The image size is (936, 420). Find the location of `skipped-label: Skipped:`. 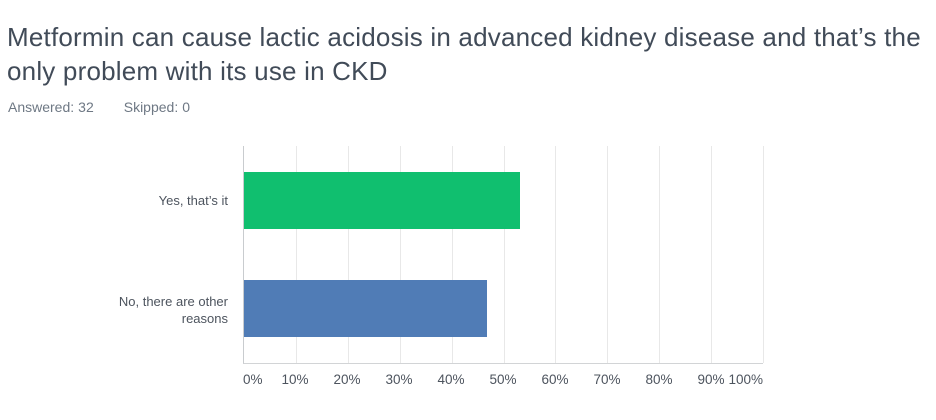

skipped-label: Skipped: is located at coordinates (151, 107).